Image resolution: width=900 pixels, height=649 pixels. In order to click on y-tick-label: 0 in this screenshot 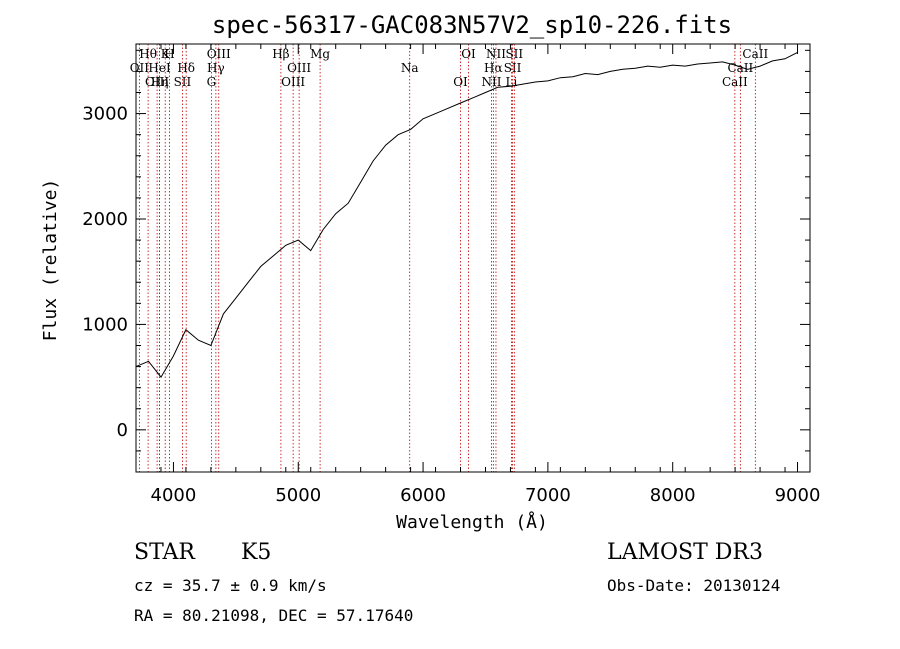, I will do `click(122, 430)`.